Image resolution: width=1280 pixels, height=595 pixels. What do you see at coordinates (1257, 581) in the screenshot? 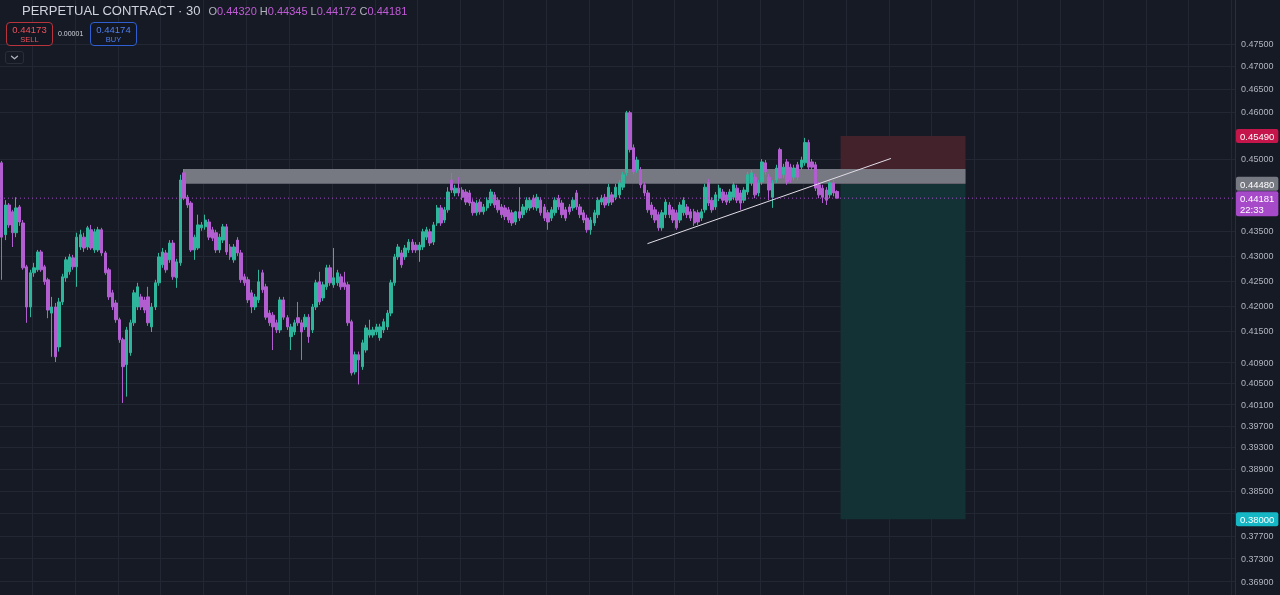
I see `y-tick-label: 0.36900` at bounding box center [1257, 581].